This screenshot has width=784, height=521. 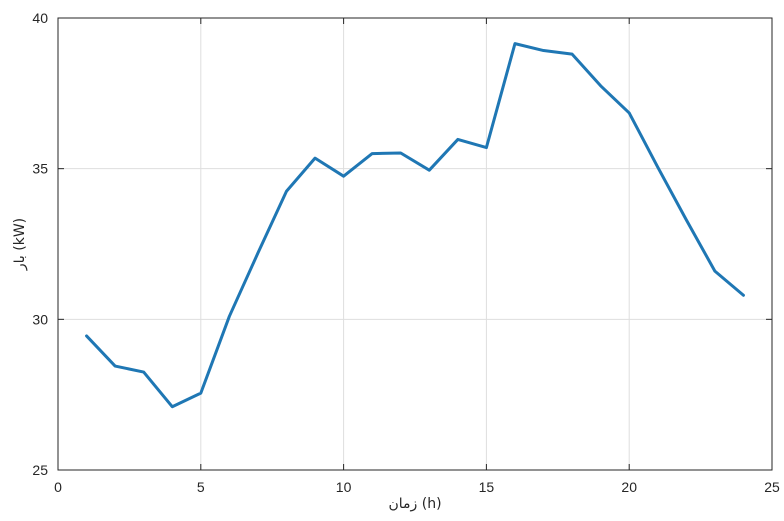 What do you see at coordinates (414, 504) in the screenshot?
I see `x-axis-label: زمان (h)` at bounding box center [414, 504].